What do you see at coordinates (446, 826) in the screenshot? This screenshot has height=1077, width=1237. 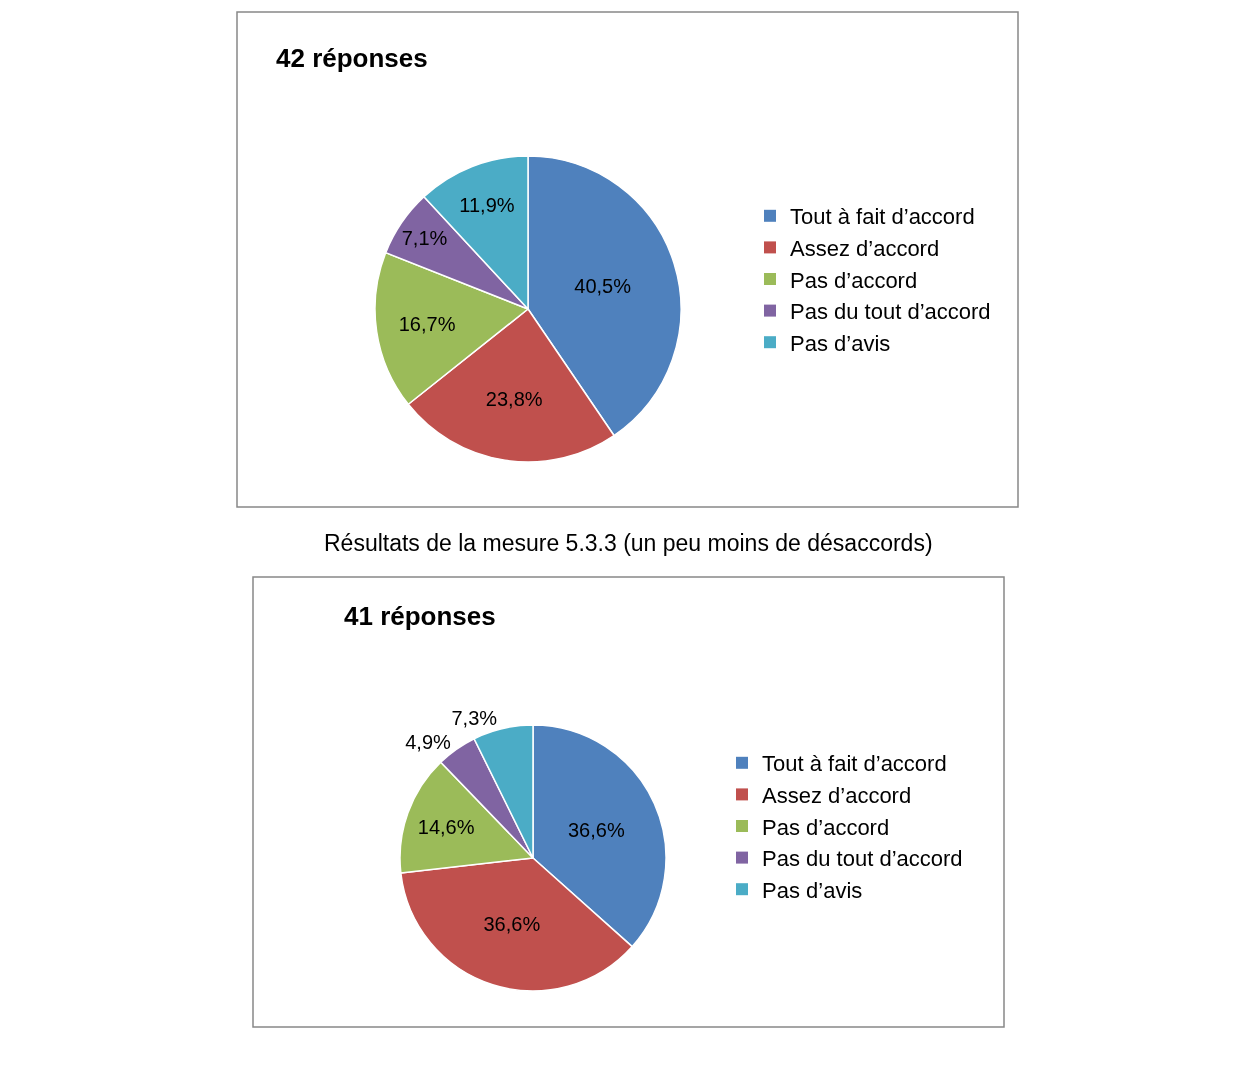 I see `data-label: 14,6%` at bounding box center [446, 826].